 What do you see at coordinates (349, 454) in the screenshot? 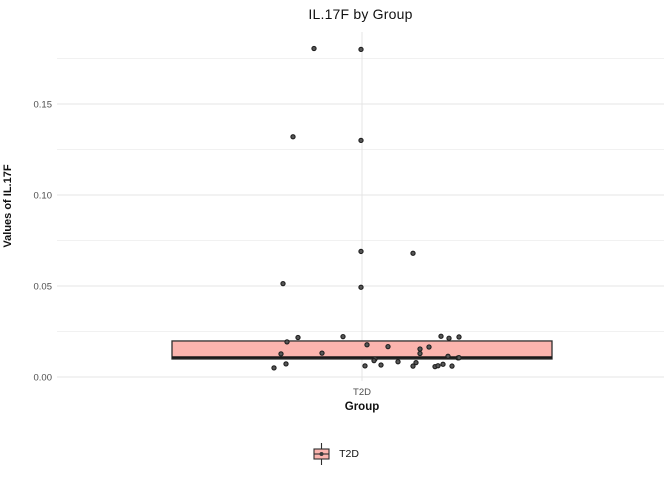
I see `legend-label: T2D` at bounding box center [349, 454].